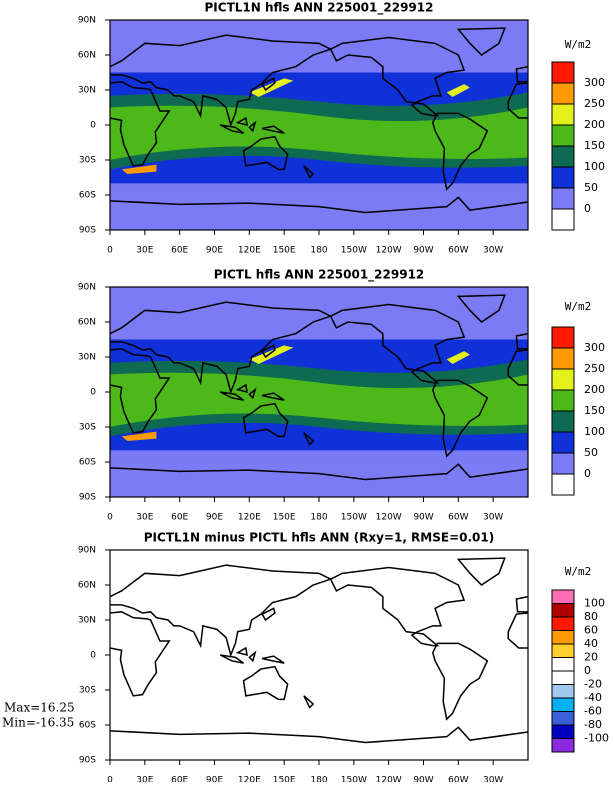 Image resolution: width=614 pixels, height=786 pixels. I want to click on max-value: Max=16.25, so click(39, 708).